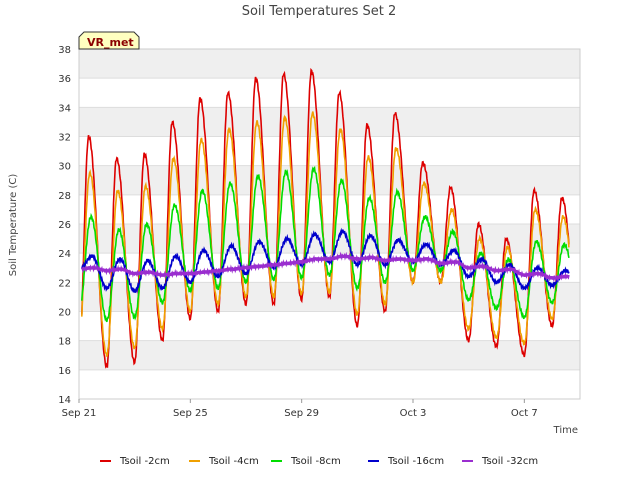 The width and height of the screenshot is (640, 480). I want to click on y-tick-label: 24, so click(64, 254).